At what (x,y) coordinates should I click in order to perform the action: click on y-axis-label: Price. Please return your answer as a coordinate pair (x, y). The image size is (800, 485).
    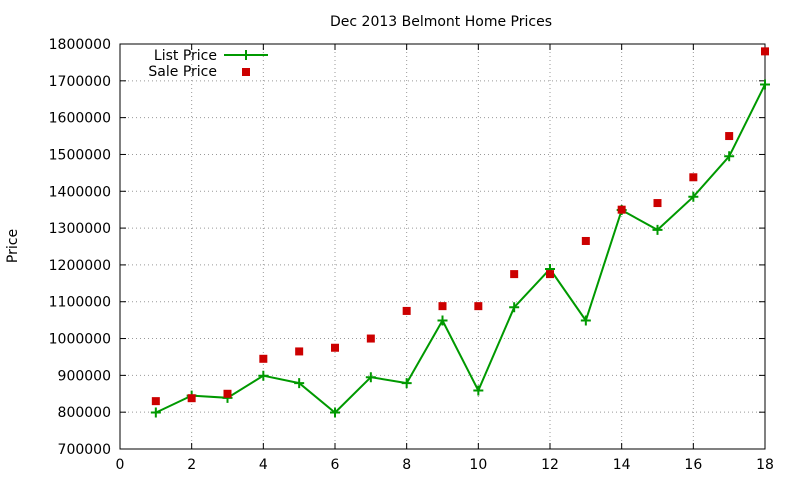
    Looking at the image, I should click on (13, 246).